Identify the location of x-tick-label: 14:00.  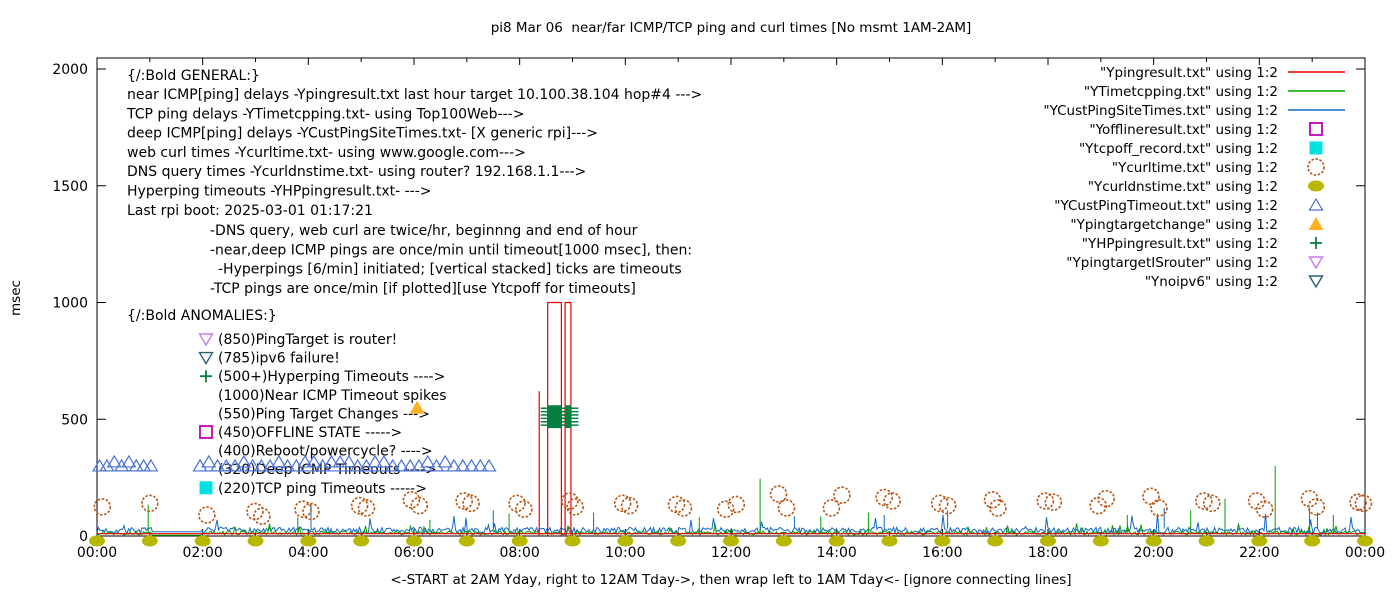
(836, 553).